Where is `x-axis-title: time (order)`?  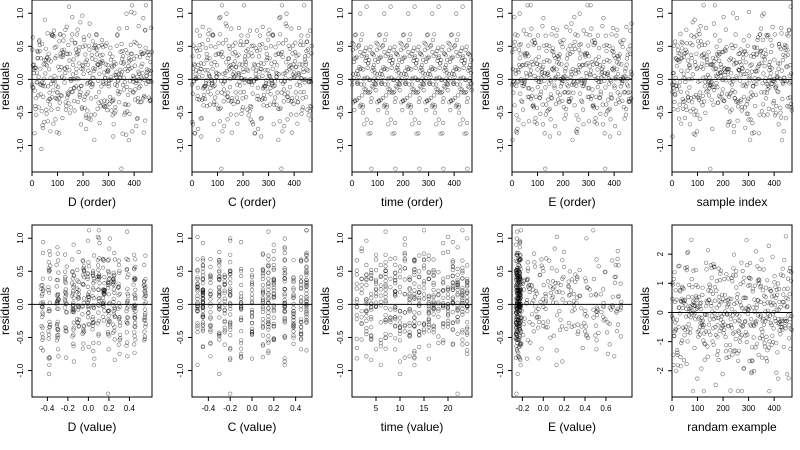
x-axis-title: time (order) is located at coordinates (412, 202).